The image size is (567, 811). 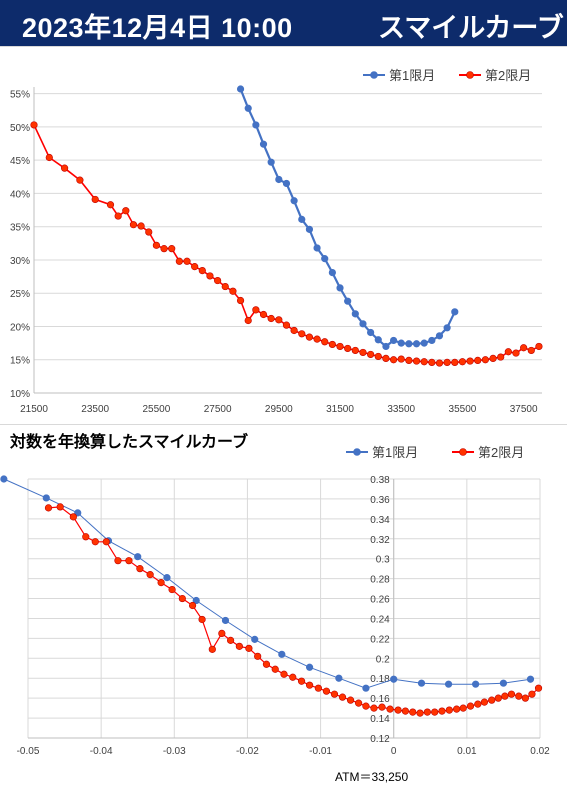 I want to click on atm-annotation: ATM＝33,250, so click(x=372, y=777).